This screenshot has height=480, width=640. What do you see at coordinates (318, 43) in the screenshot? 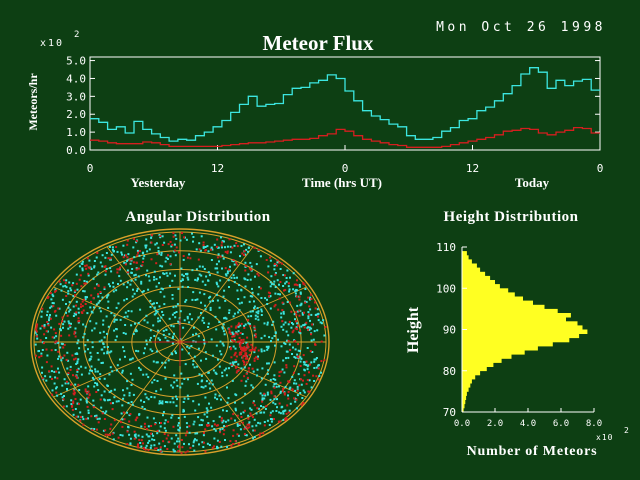
I see `flux-title: Meteor Flux` at bounding box center [318, 43].